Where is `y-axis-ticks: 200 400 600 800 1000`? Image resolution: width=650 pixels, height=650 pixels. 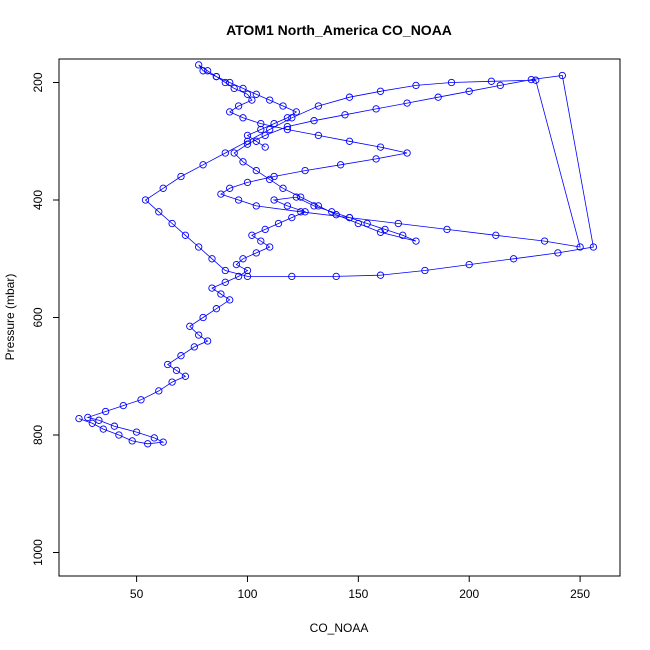
y-axis-ticks: 200 400 600 800 1000 is located at coordinates (45, 319).